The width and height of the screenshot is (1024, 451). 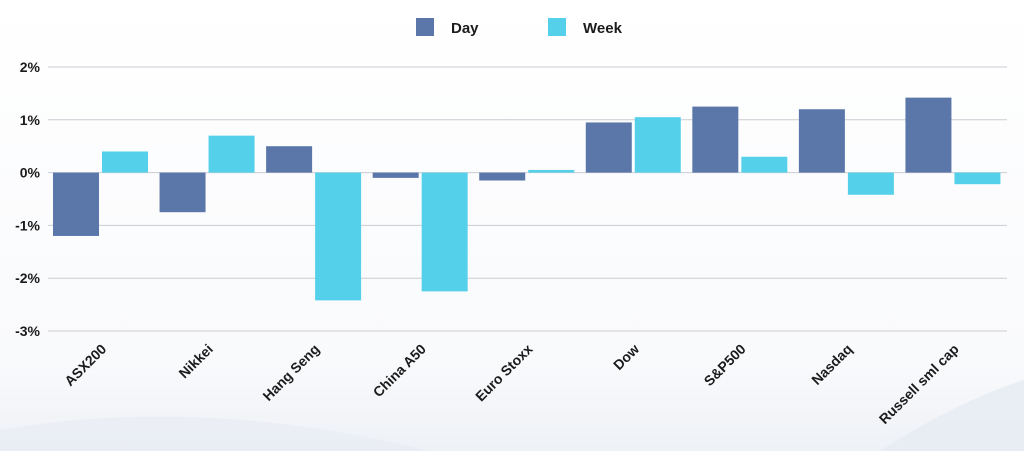 I want to click on bar-day-china-a50, so click(x=395, y=175).